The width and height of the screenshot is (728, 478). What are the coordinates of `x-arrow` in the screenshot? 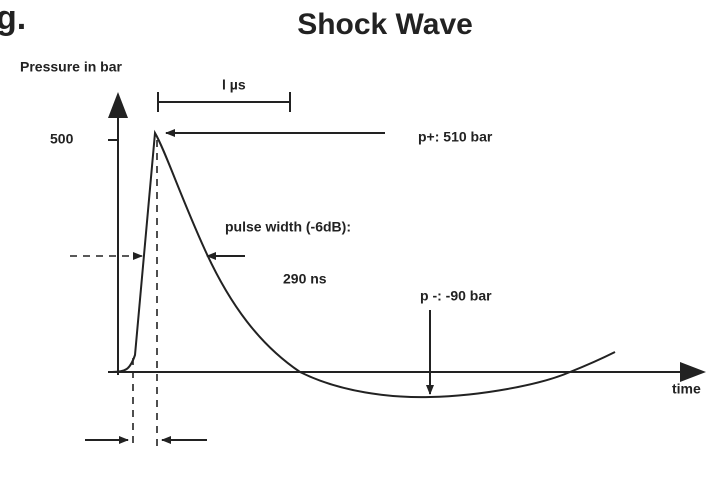 It's located at (693, 372).